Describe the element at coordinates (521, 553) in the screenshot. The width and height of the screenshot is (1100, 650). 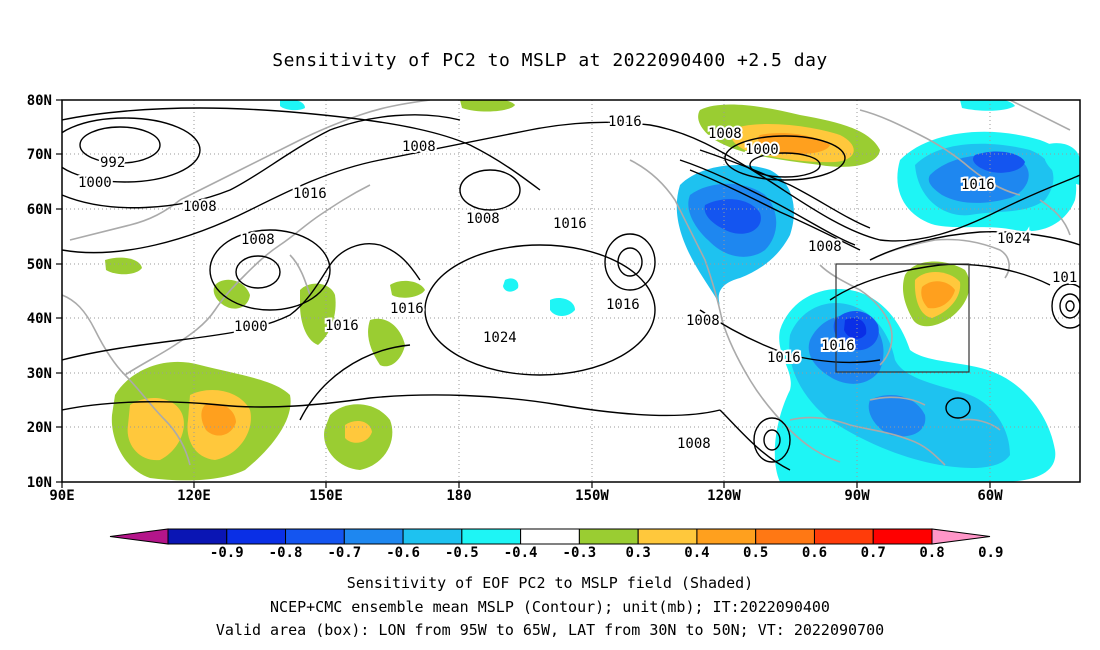
I see `colorbar-tick-label: -0.4` at that location.